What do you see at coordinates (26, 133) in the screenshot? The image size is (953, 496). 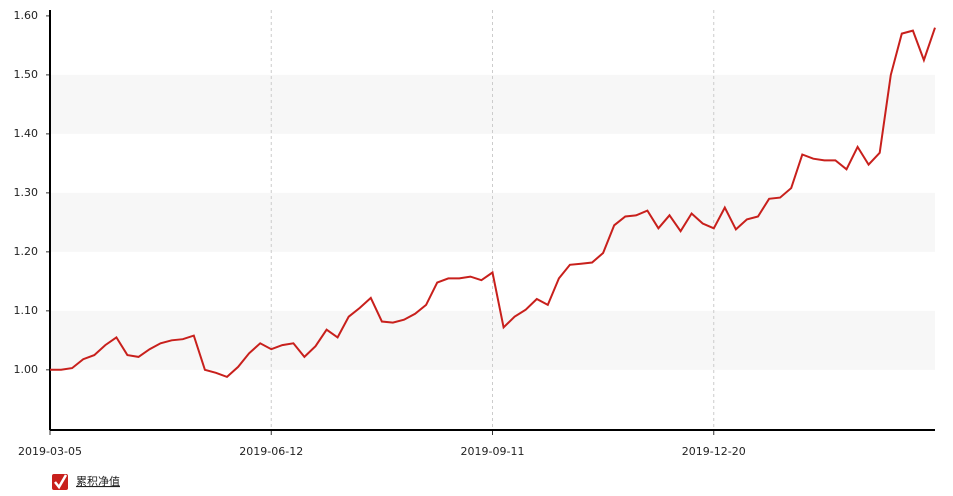 I see `y-tick-label: 1.40` at bounding box center [26, 133].